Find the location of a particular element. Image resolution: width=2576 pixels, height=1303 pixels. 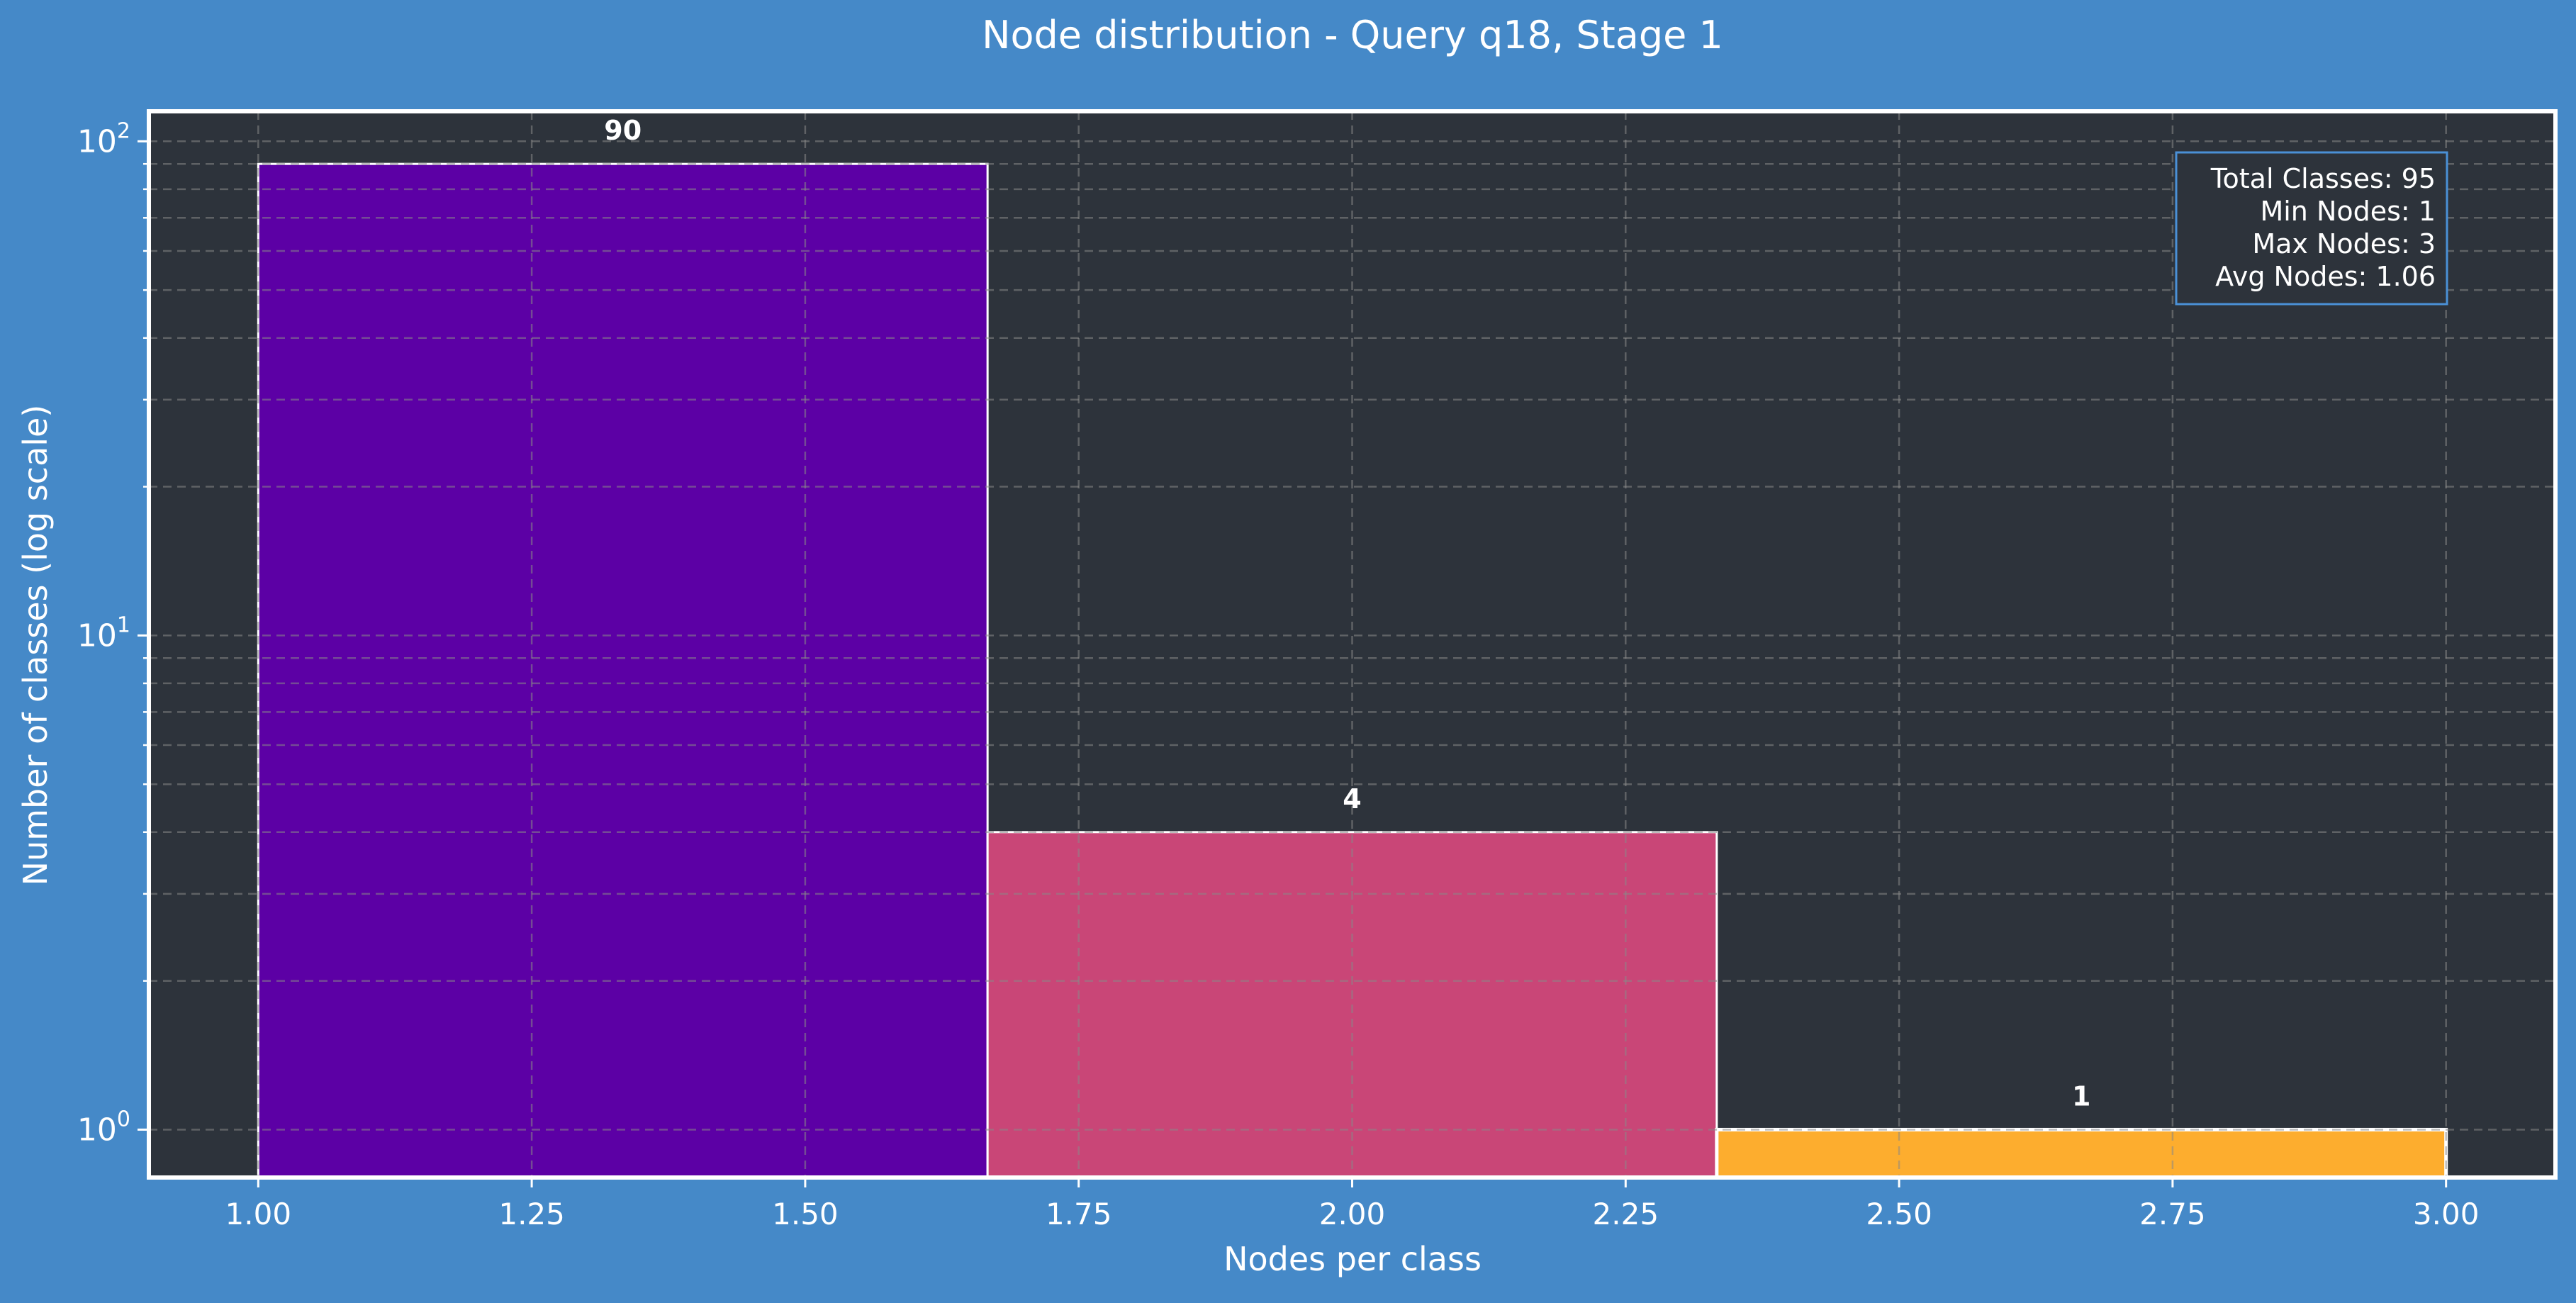

x-tick-label-8: 2.75 is located at coordinates (2172, 1214).